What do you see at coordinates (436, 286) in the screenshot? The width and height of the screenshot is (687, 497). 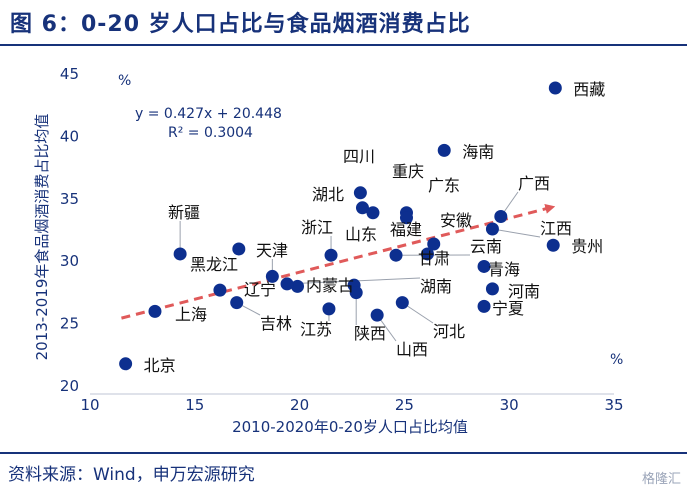 I see `point-label: 湖南` at bounding box center [436, 286].